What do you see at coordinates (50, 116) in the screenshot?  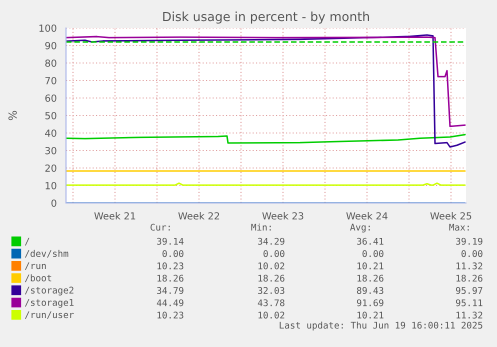 I see `y-tick-label: 50` at bounding box center [50, 116].